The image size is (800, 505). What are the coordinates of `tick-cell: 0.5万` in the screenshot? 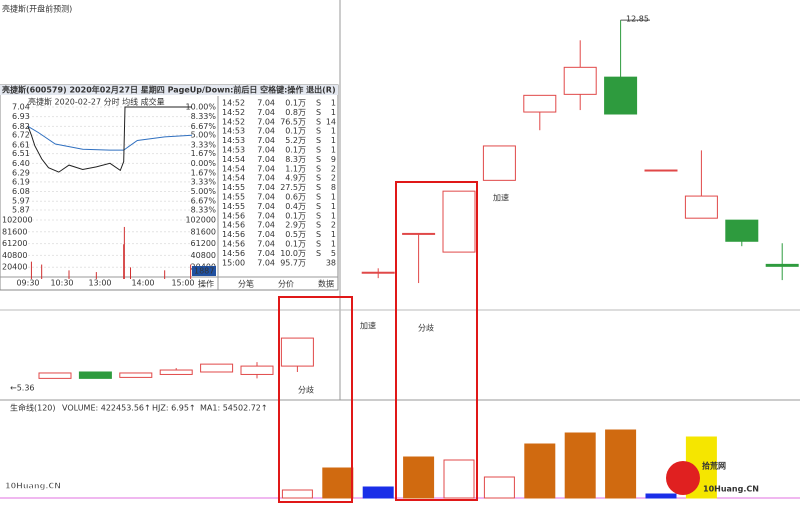 It's located at (295, 234).